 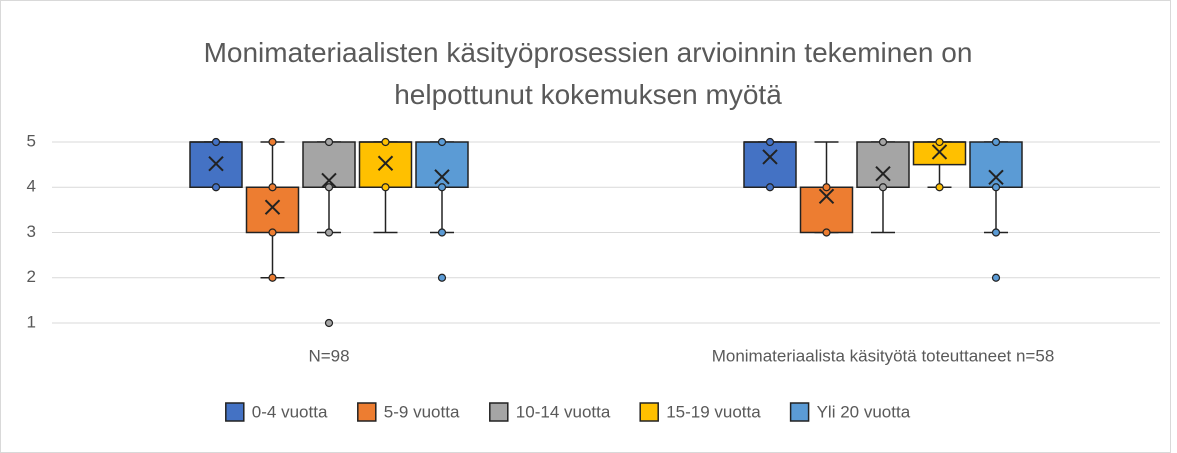 I want to click on x-tick-label: N=98, so click(x=328, y=355).